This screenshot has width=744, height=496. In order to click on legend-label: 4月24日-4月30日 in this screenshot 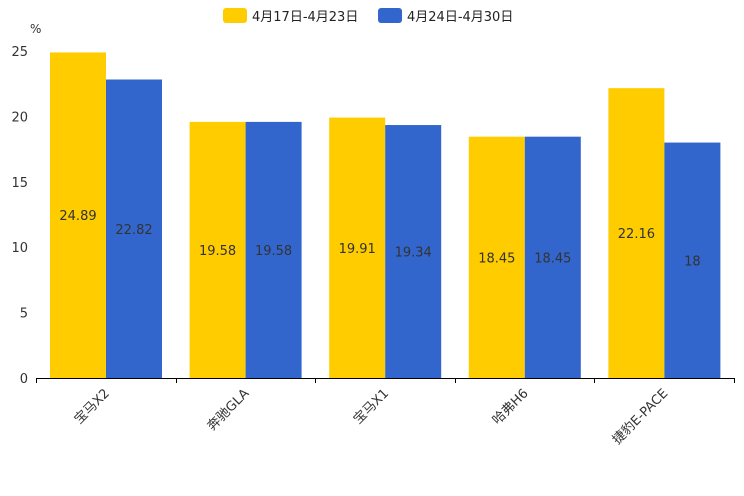, I will do `click(460, 17)`.